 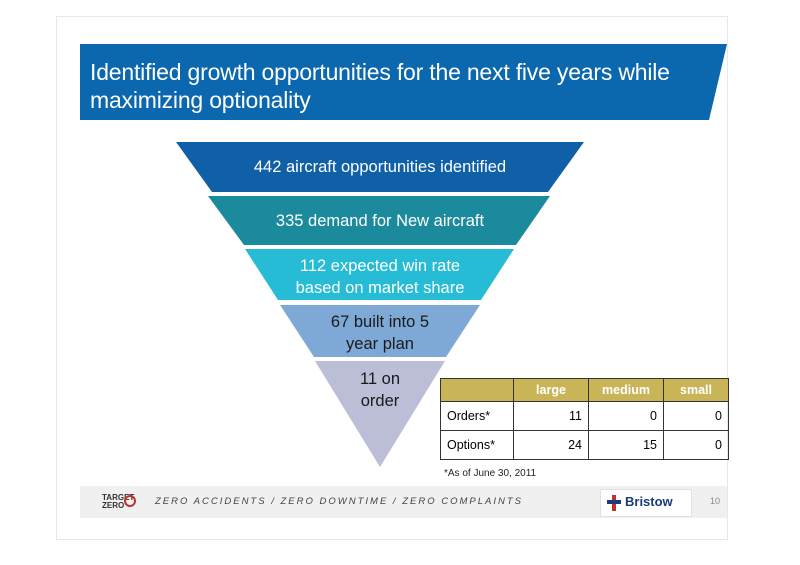 I want to click on table-row: Options* 24 15 0, so click(x=584, y=445).